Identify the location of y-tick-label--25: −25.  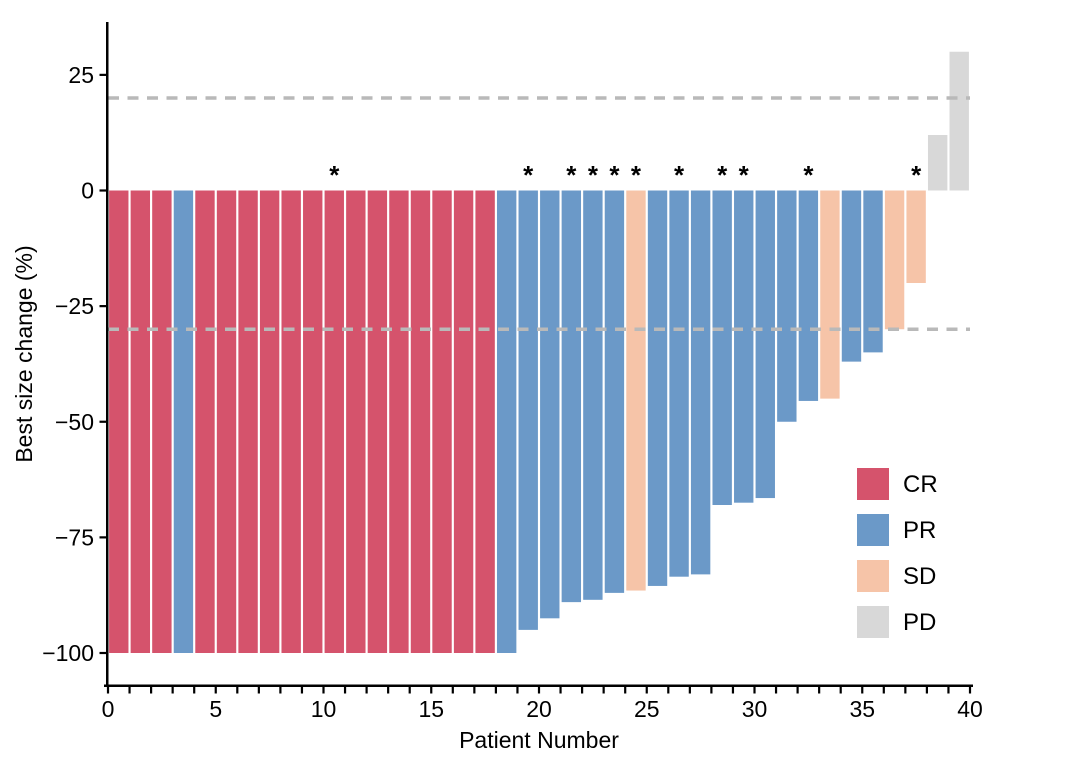
(74, 306).